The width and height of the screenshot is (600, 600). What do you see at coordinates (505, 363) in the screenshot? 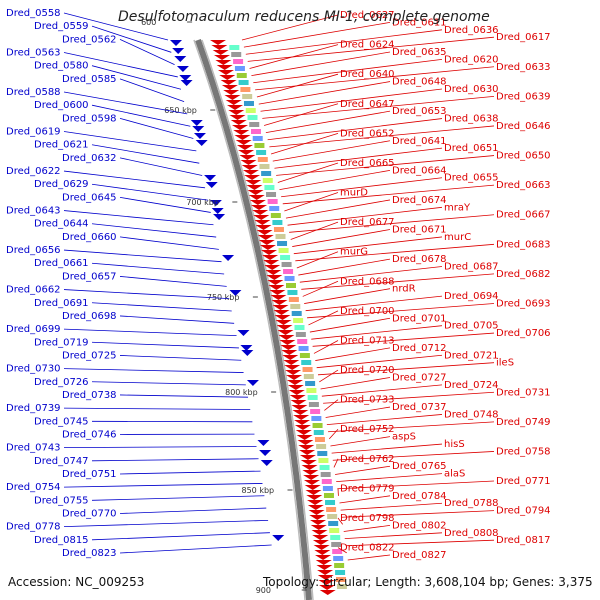
I see `gene-label: ileS` at bounding box center [505, 363].